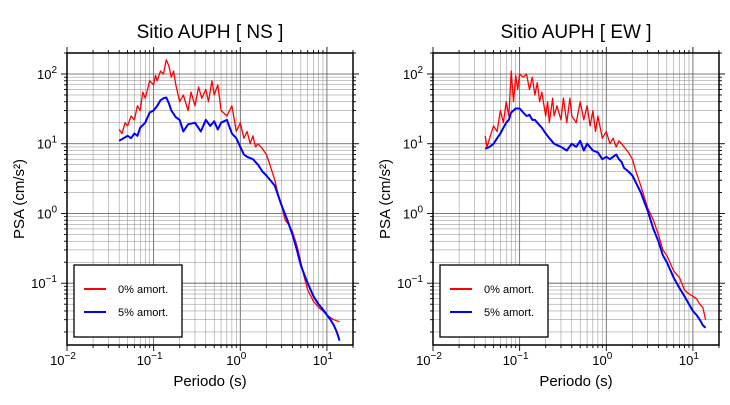  I want to click on chart-title: Sitio AUPH [ NS ], so click(210, 32).